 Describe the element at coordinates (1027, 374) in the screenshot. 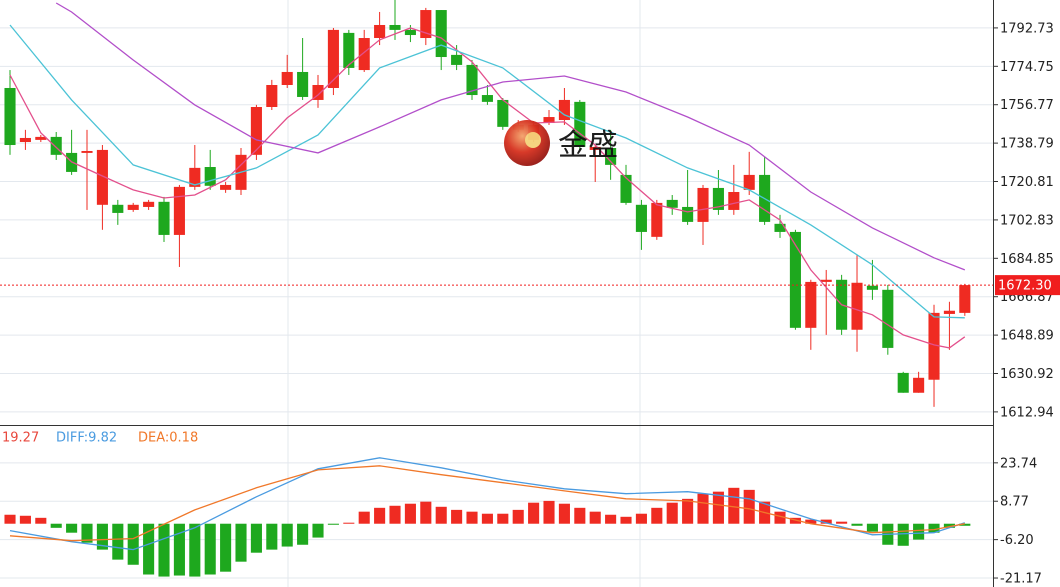

I see `y-tick-label: 1630.92` at that location.